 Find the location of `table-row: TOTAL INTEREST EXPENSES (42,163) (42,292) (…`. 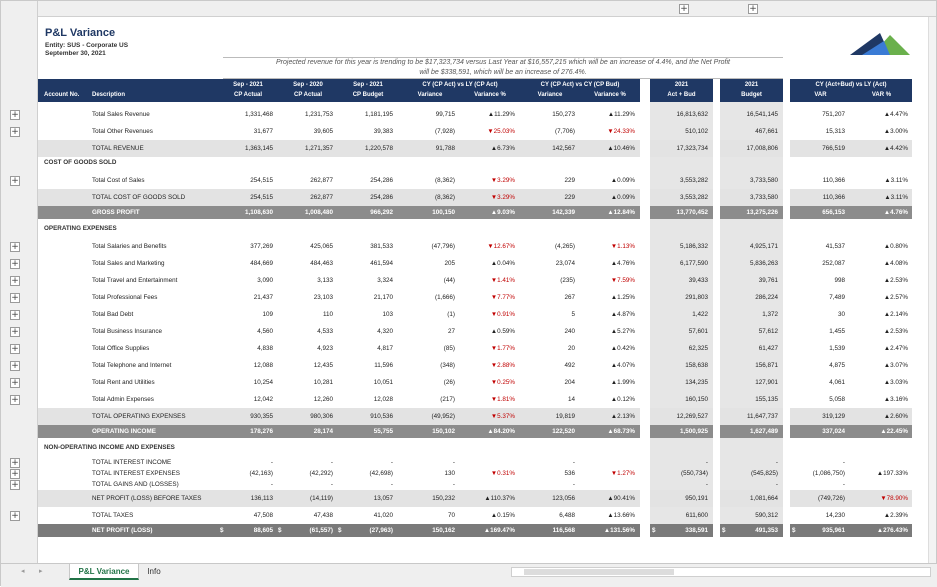

table-row: TOTAL INTEREST EXPENSES (42,163) (42,292) (… is located at coordinates (484, 473).